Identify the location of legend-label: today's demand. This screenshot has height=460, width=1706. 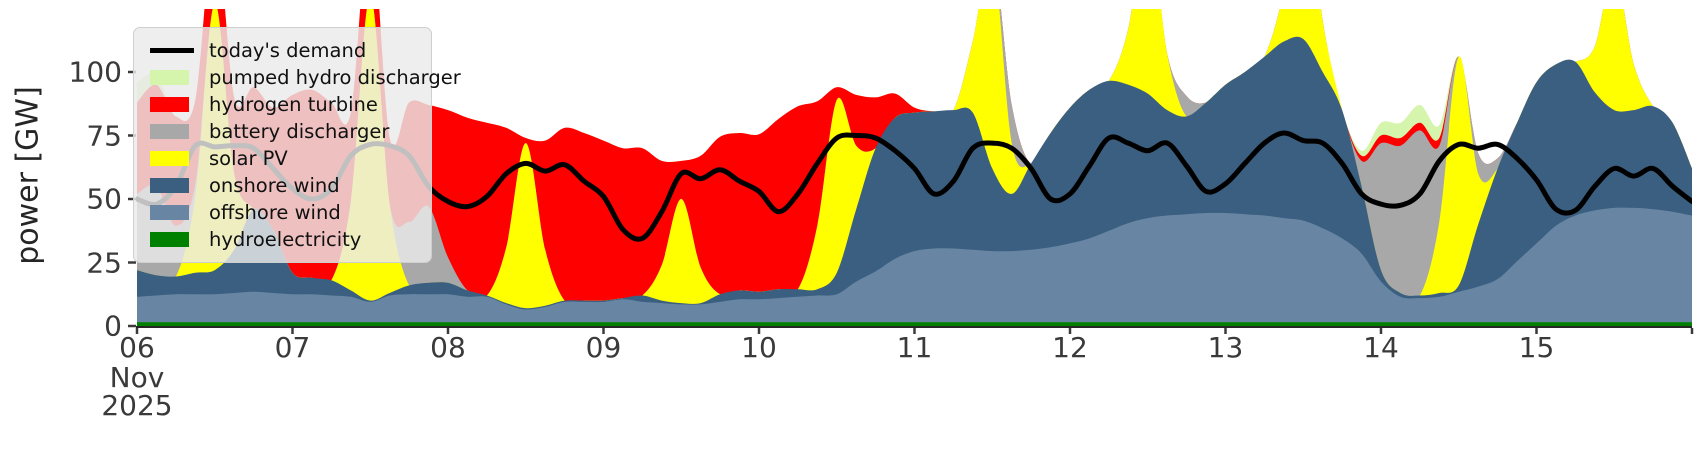
(288, 50).